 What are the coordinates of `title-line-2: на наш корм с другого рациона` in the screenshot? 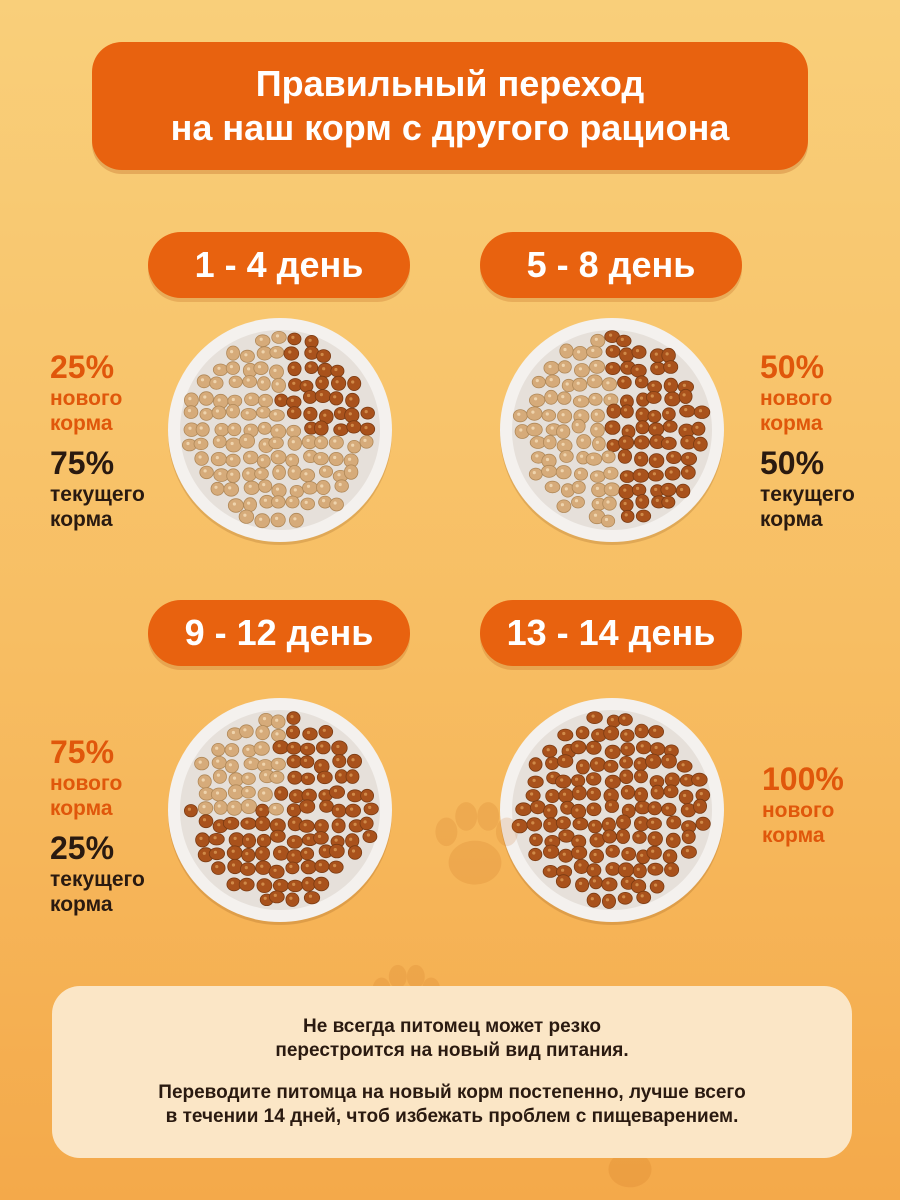 It's located at (450, 127).